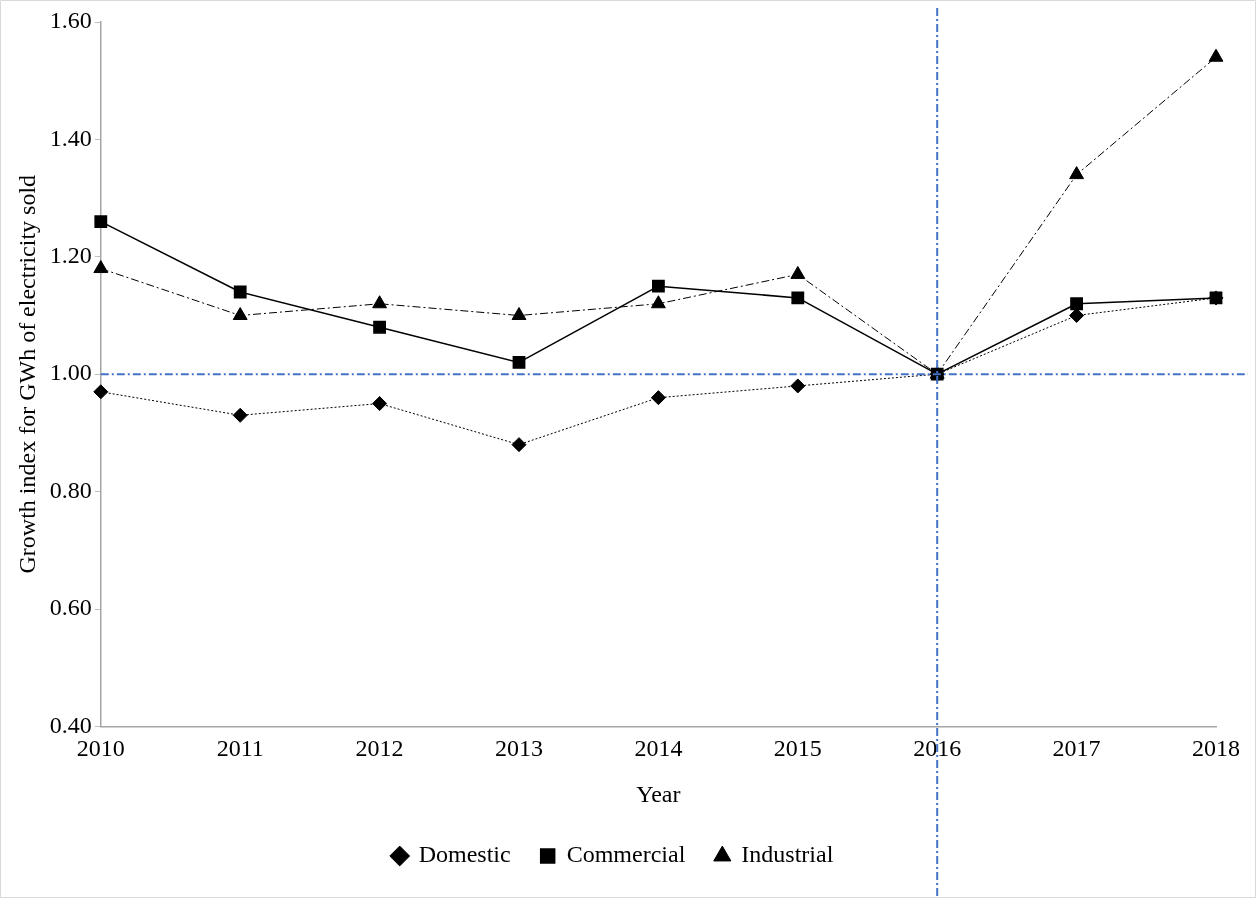 Image resolution: width=1256 pixels, height=898 pixels. Describe the element at coordinates (70, 137) in the screenshot. I see `y-tick-label: 1.40` at that location.